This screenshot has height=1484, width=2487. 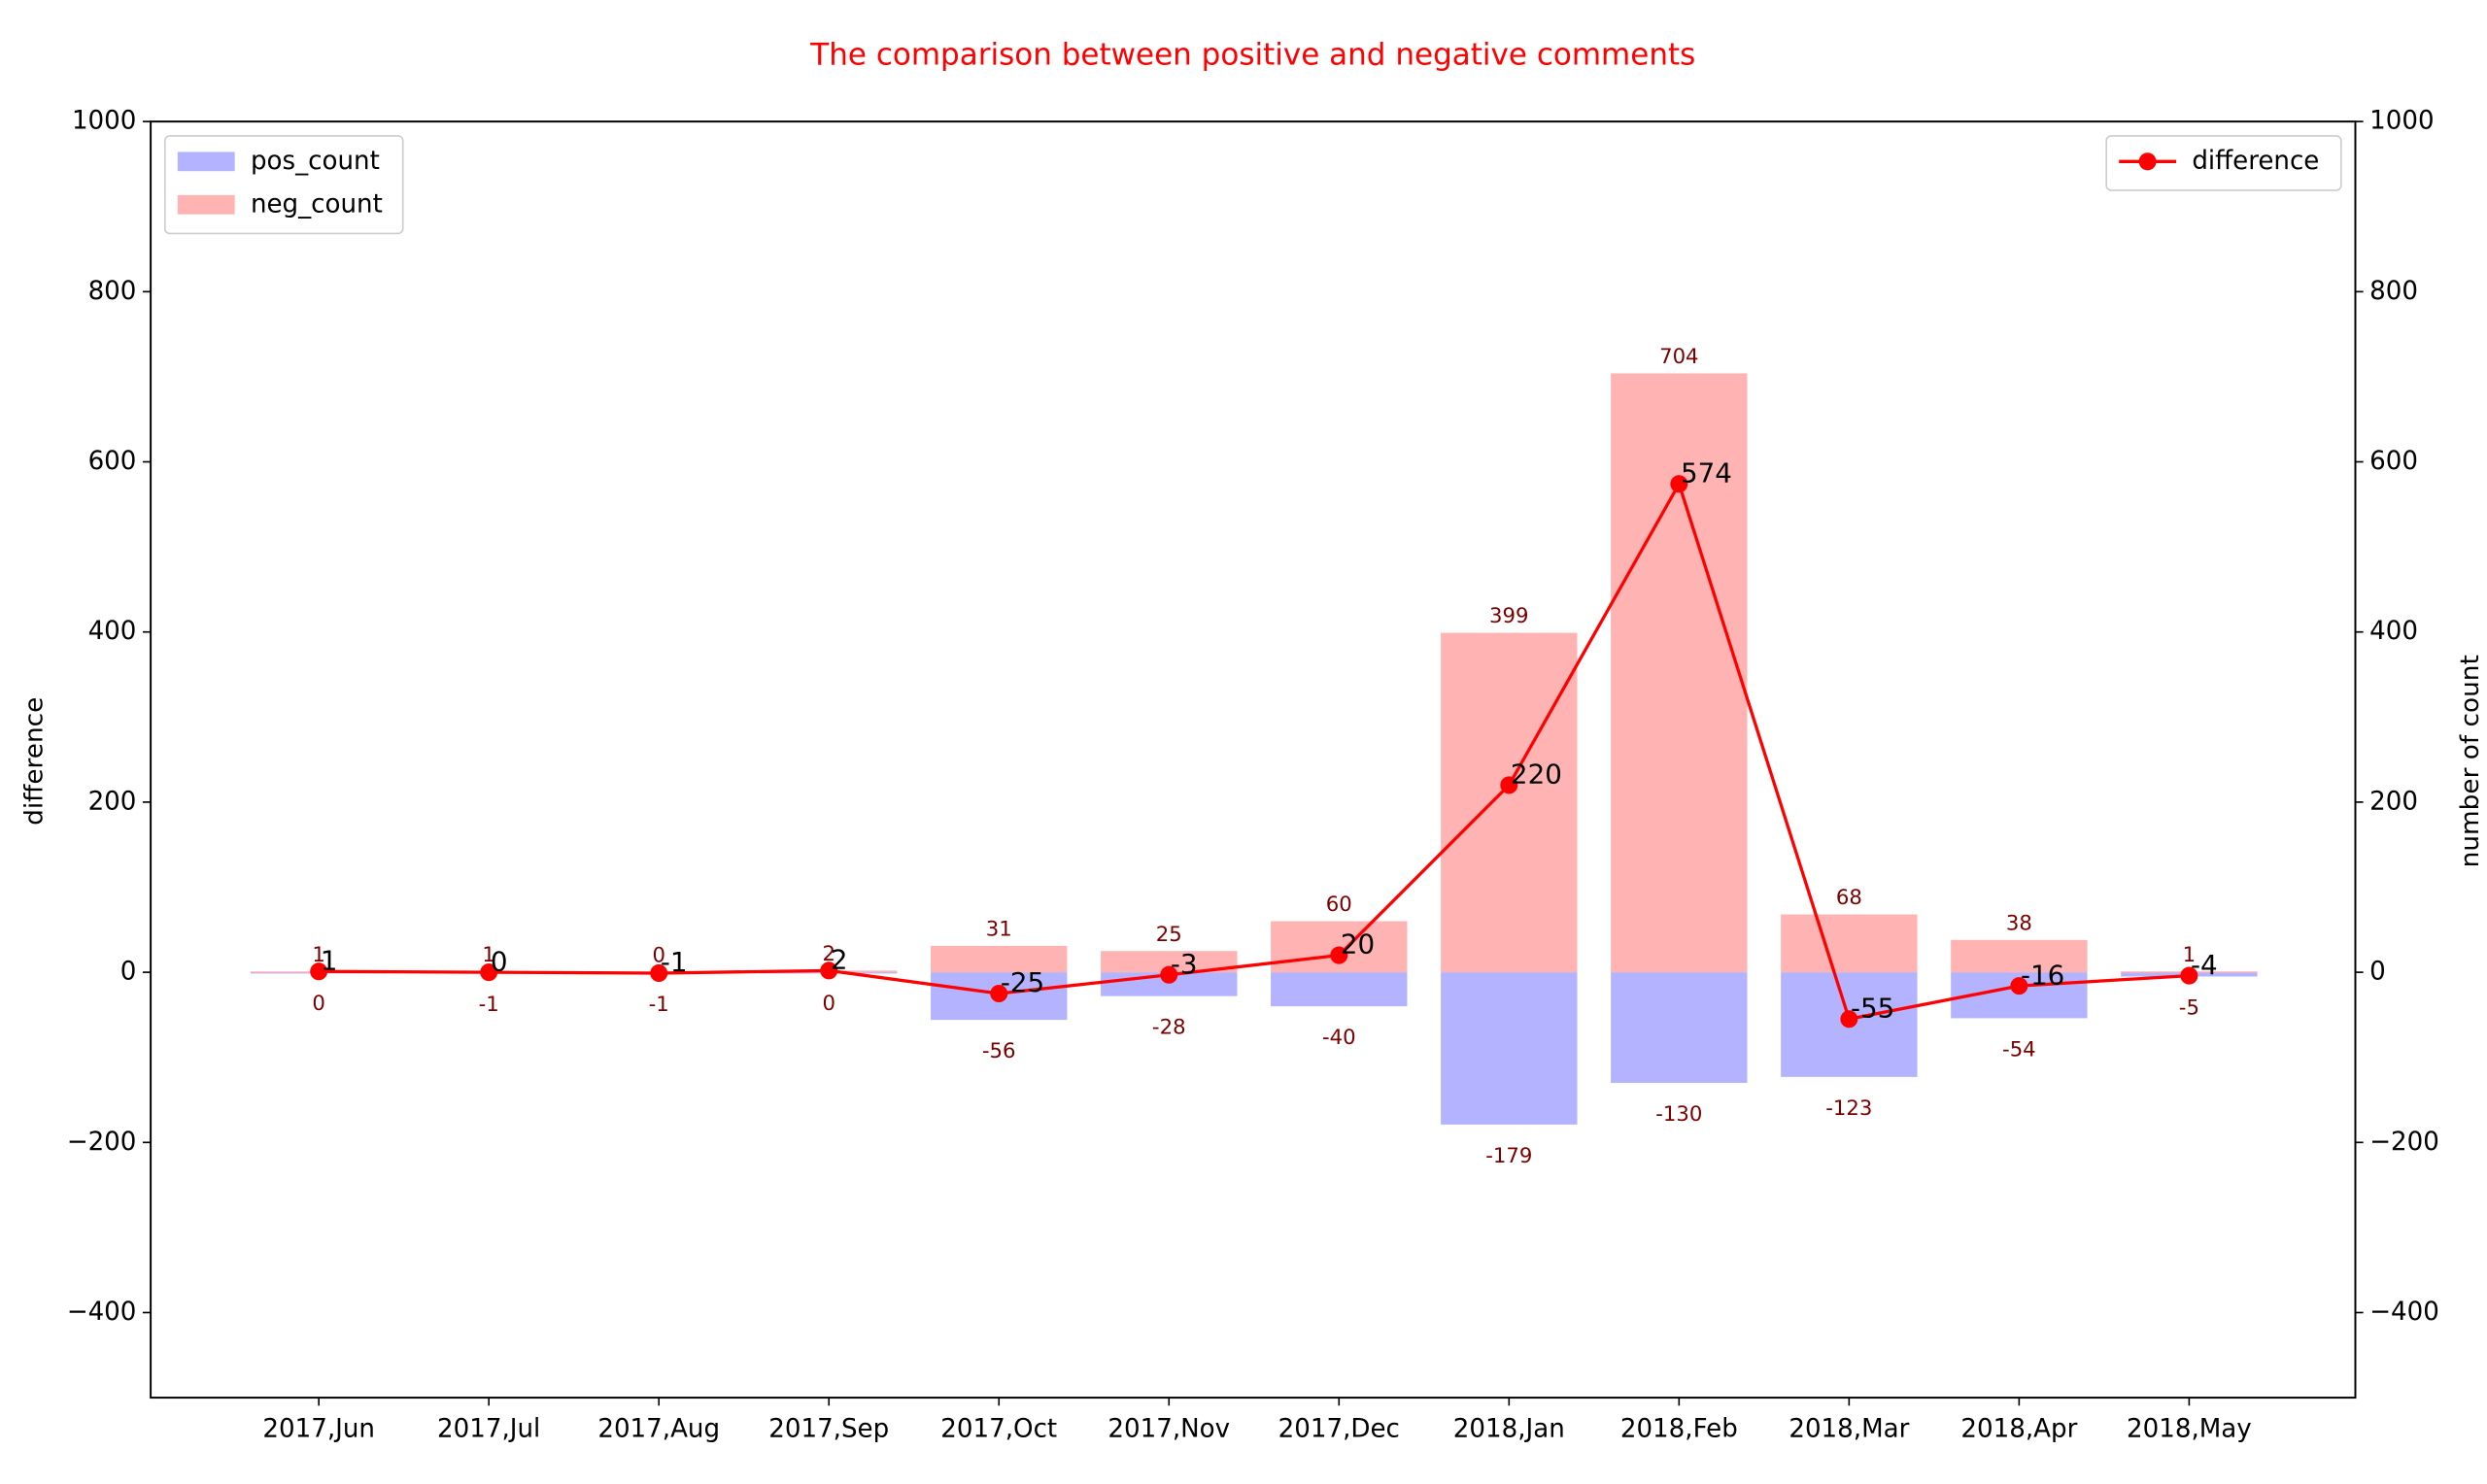 What do you see at coordinates (1706, 473) in the screenshot?
I see `line-value-label: 574` at bounding box center [1706, 473].